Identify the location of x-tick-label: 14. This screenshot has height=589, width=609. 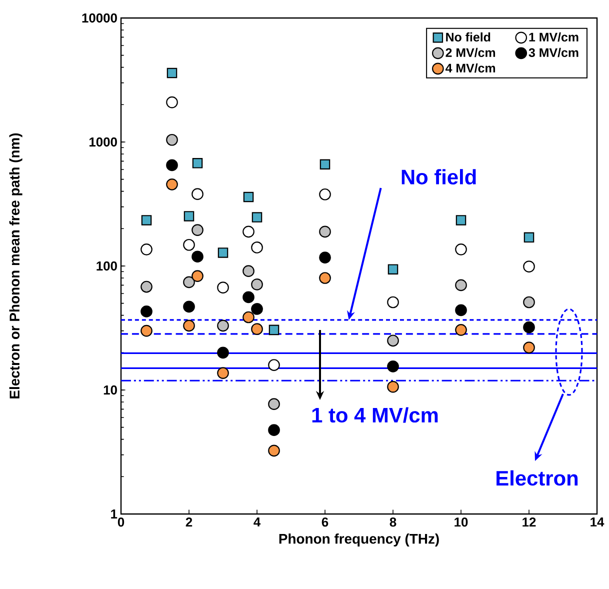
(597, 522).